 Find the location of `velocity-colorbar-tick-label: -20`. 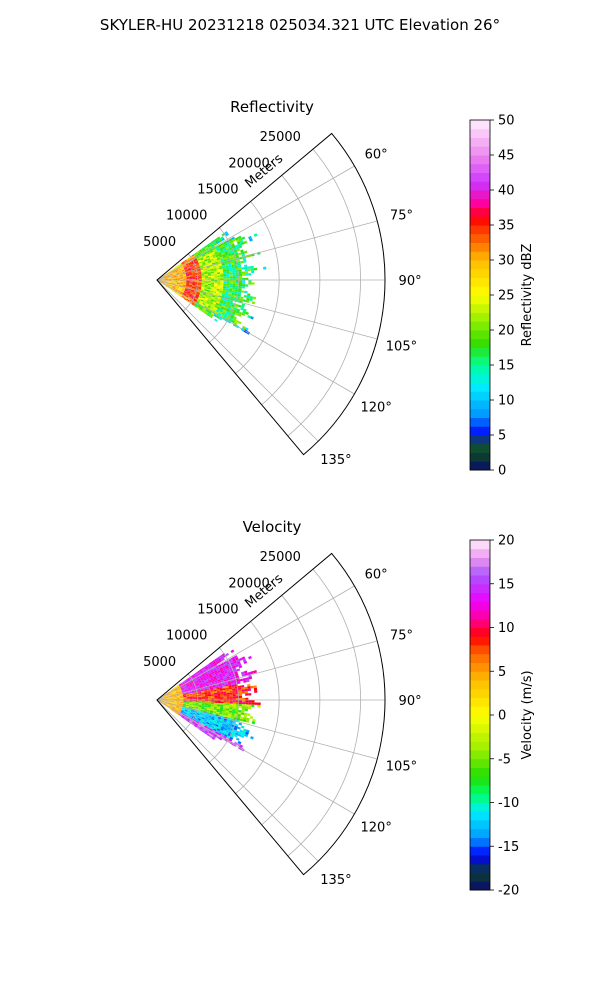

velocity-colorbar-tick-label: -20 is located at coordinates (508, 891).